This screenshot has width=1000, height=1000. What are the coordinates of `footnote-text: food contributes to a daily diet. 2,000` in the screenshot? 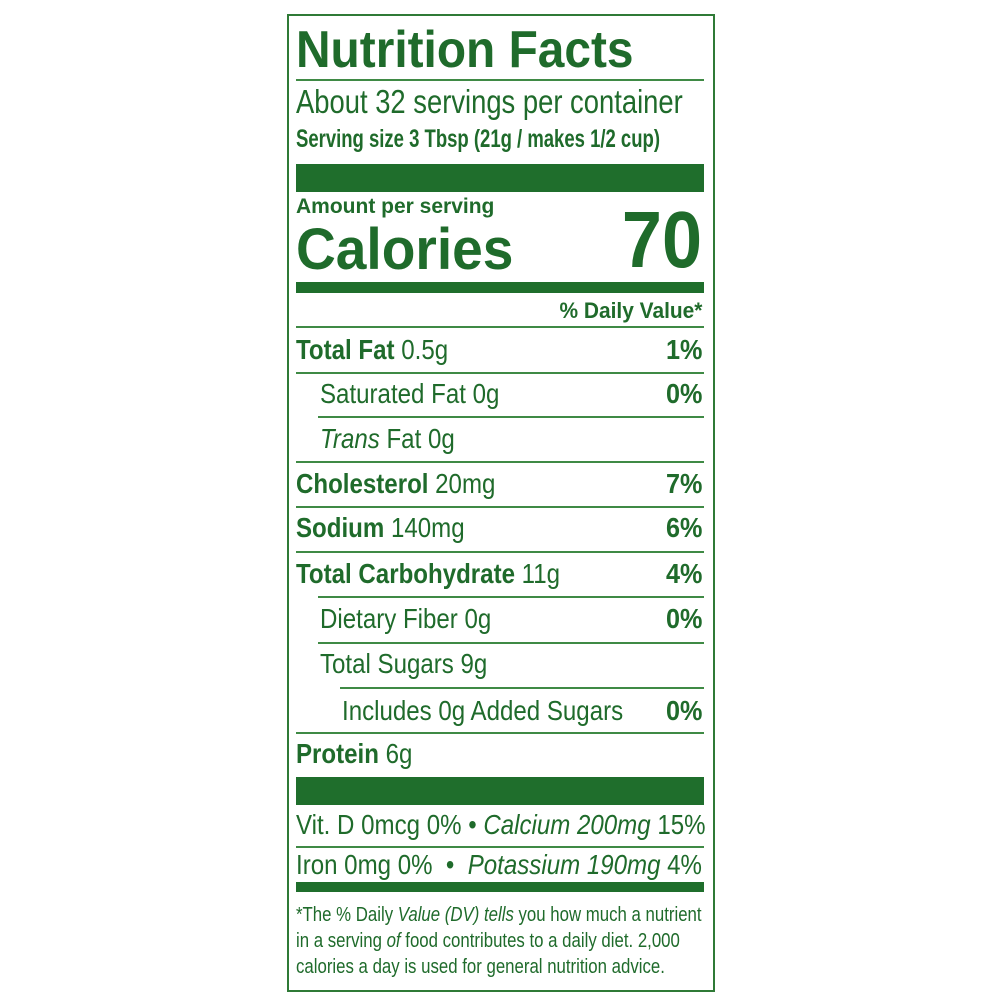 It's located at (540, 941).